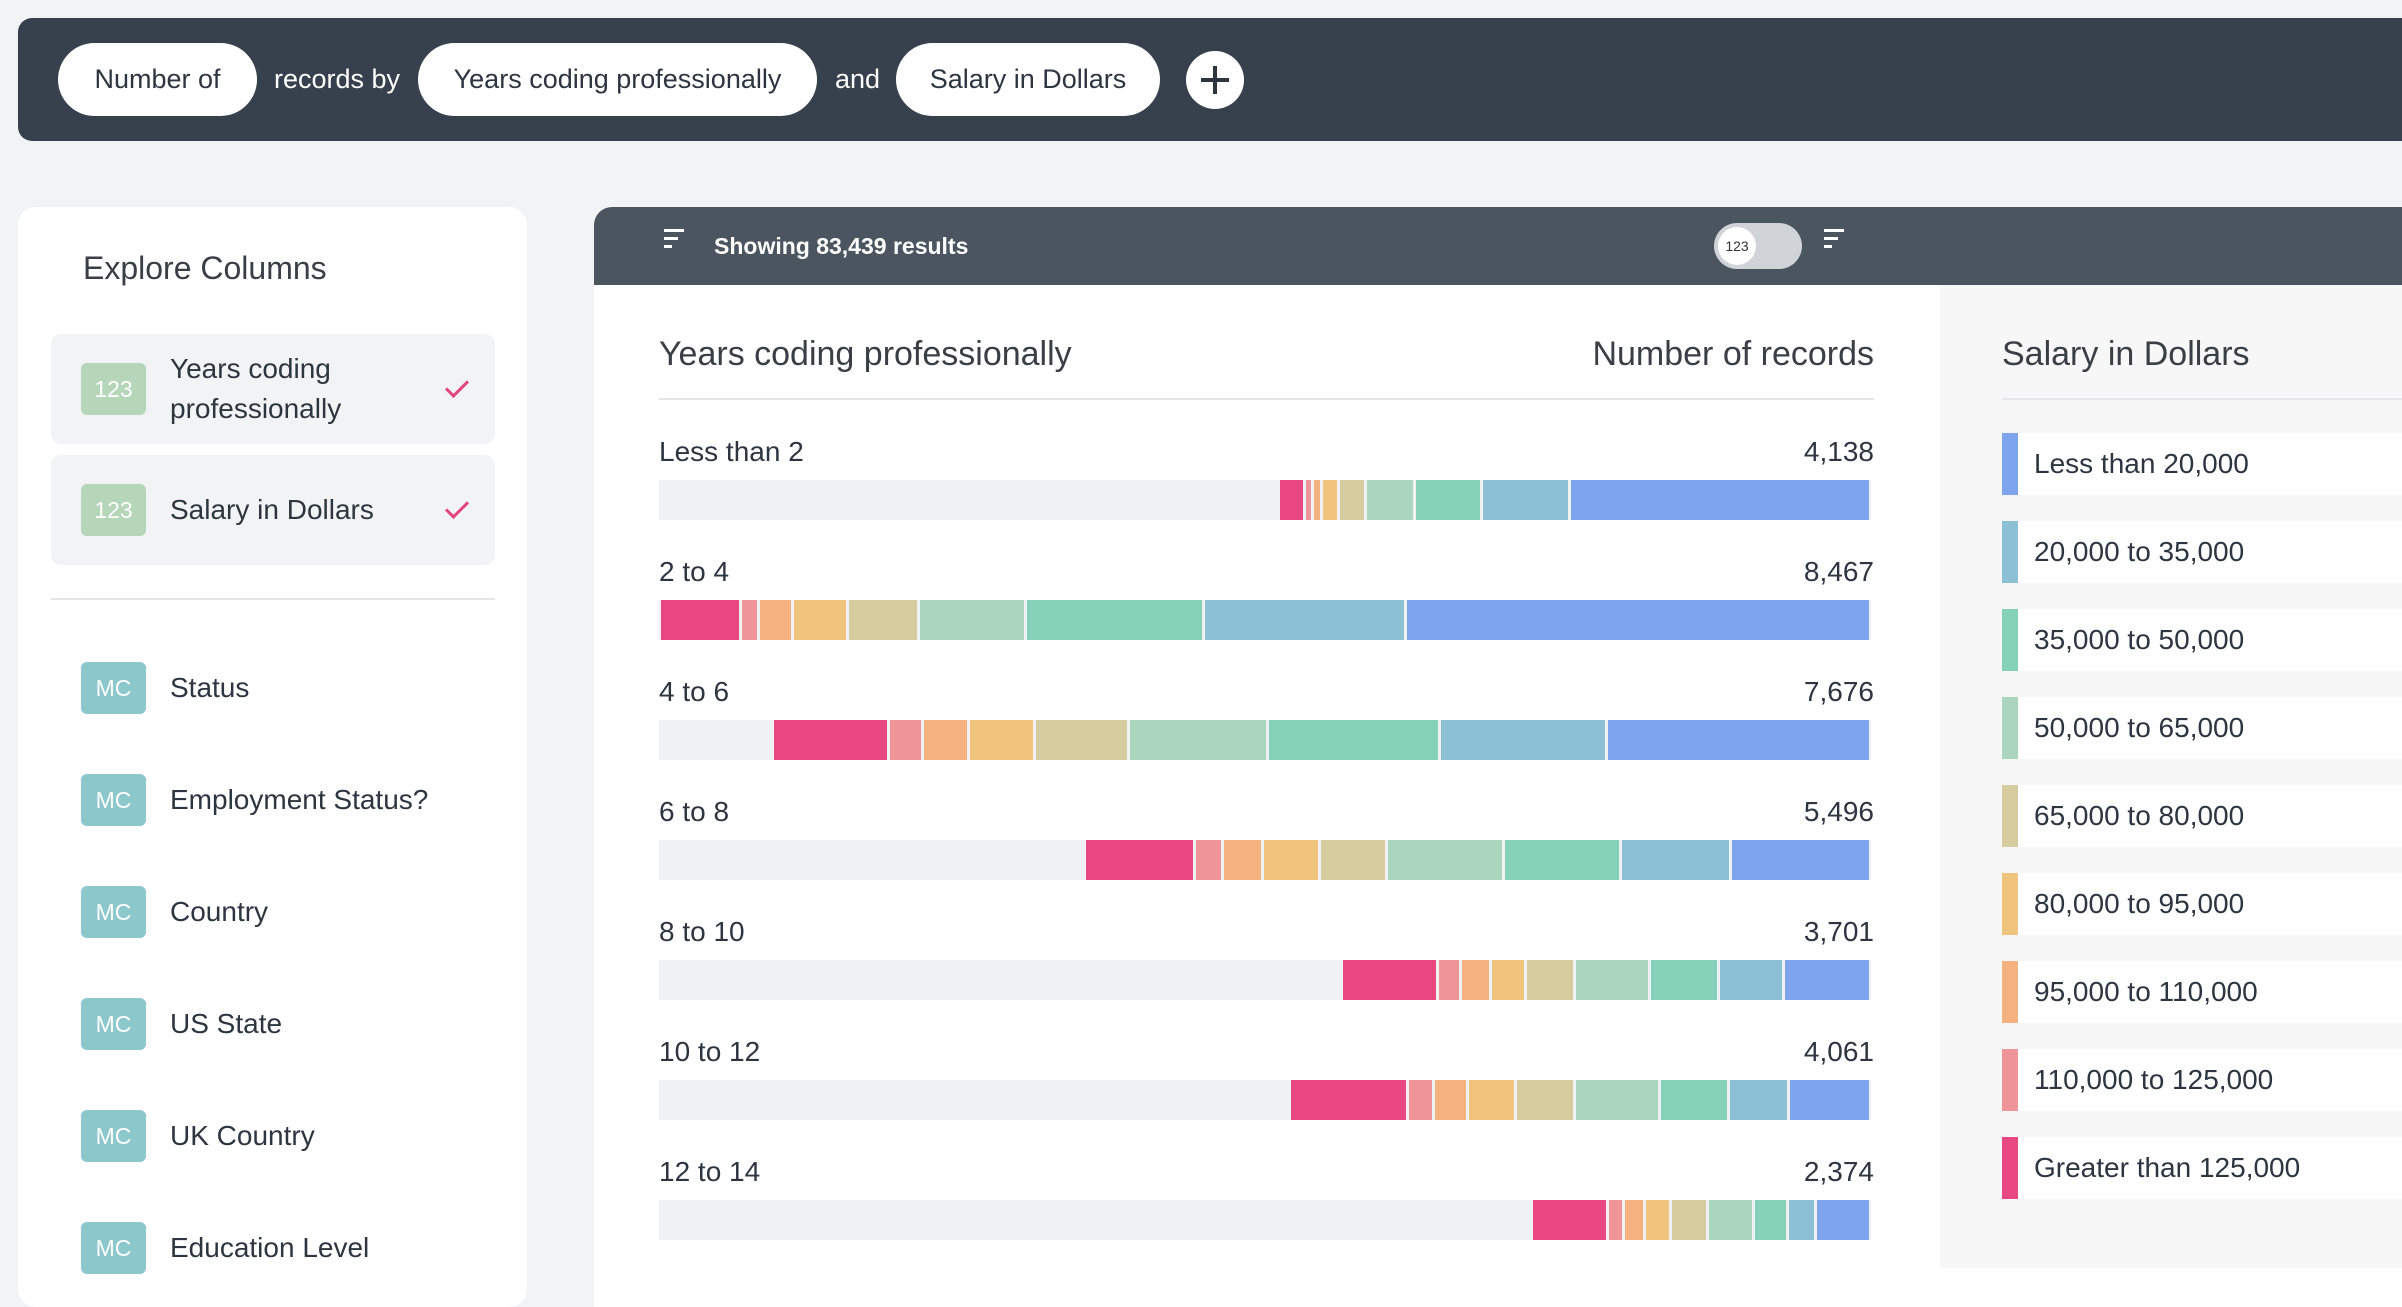 The width and height of the screenshot is (2402, 1307). I want to click on results-header, so click(1498, 246).